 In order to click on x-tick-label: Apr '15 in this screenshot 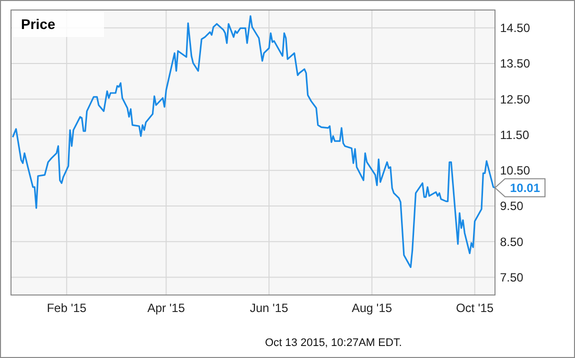, I will do `click(166, 308)`.